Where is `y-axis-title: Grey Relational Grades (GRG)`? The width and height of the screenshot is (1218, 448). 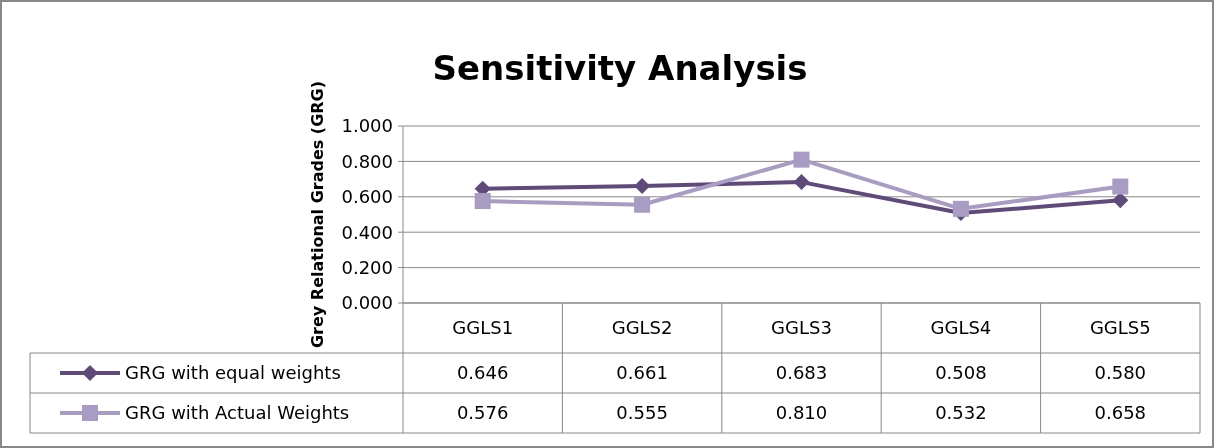 y-axis-title: Grey Relational Grades (GRG) is located at coordinates (317, 214).